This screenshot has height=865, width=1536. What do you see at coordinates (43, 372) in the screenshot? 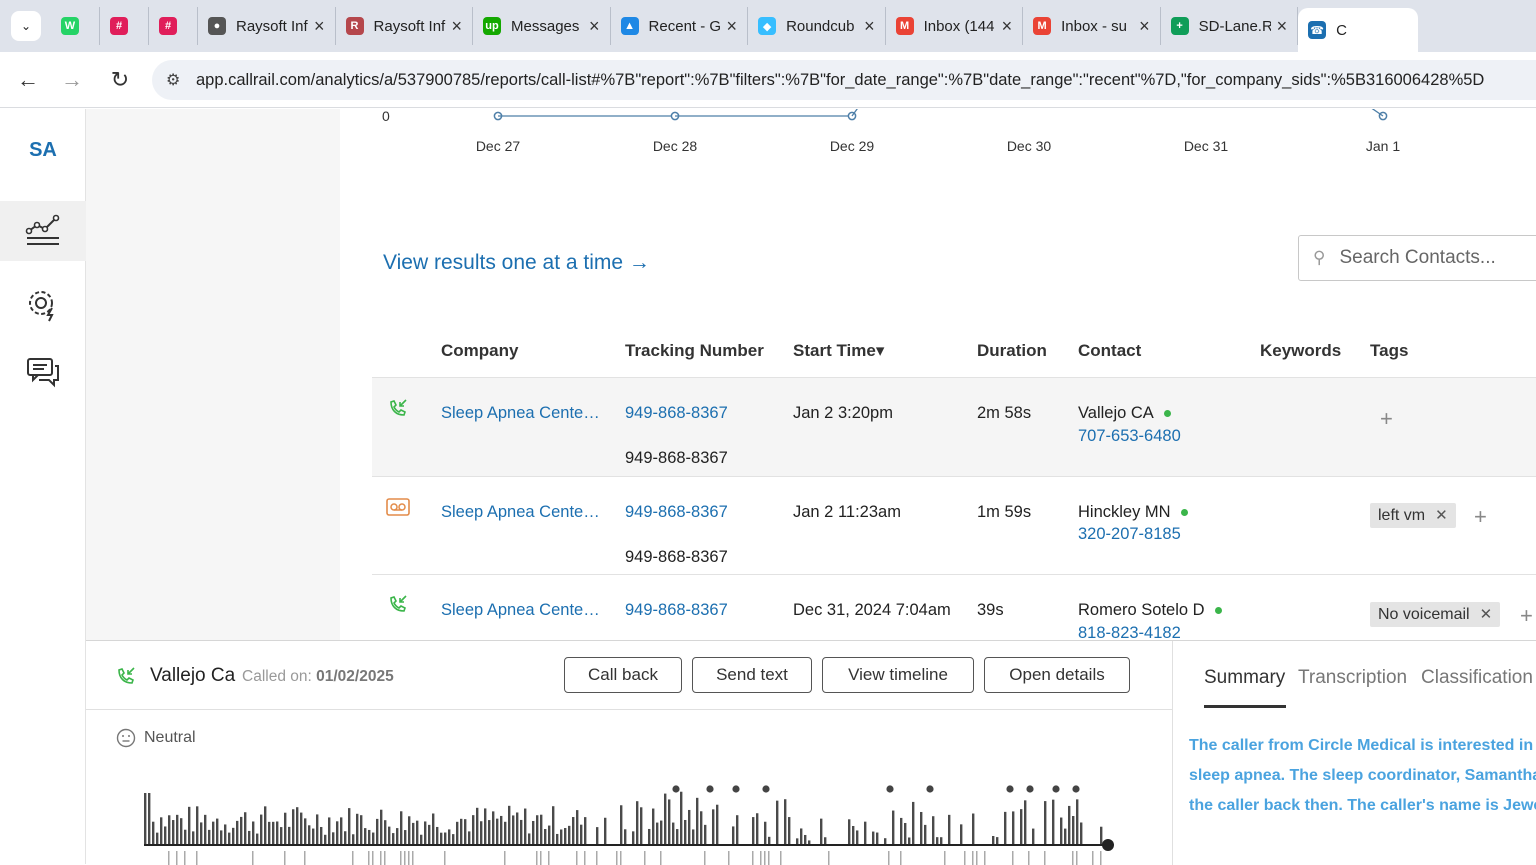
I see `sidebar-item-messages` at bounding box center [43, 372].